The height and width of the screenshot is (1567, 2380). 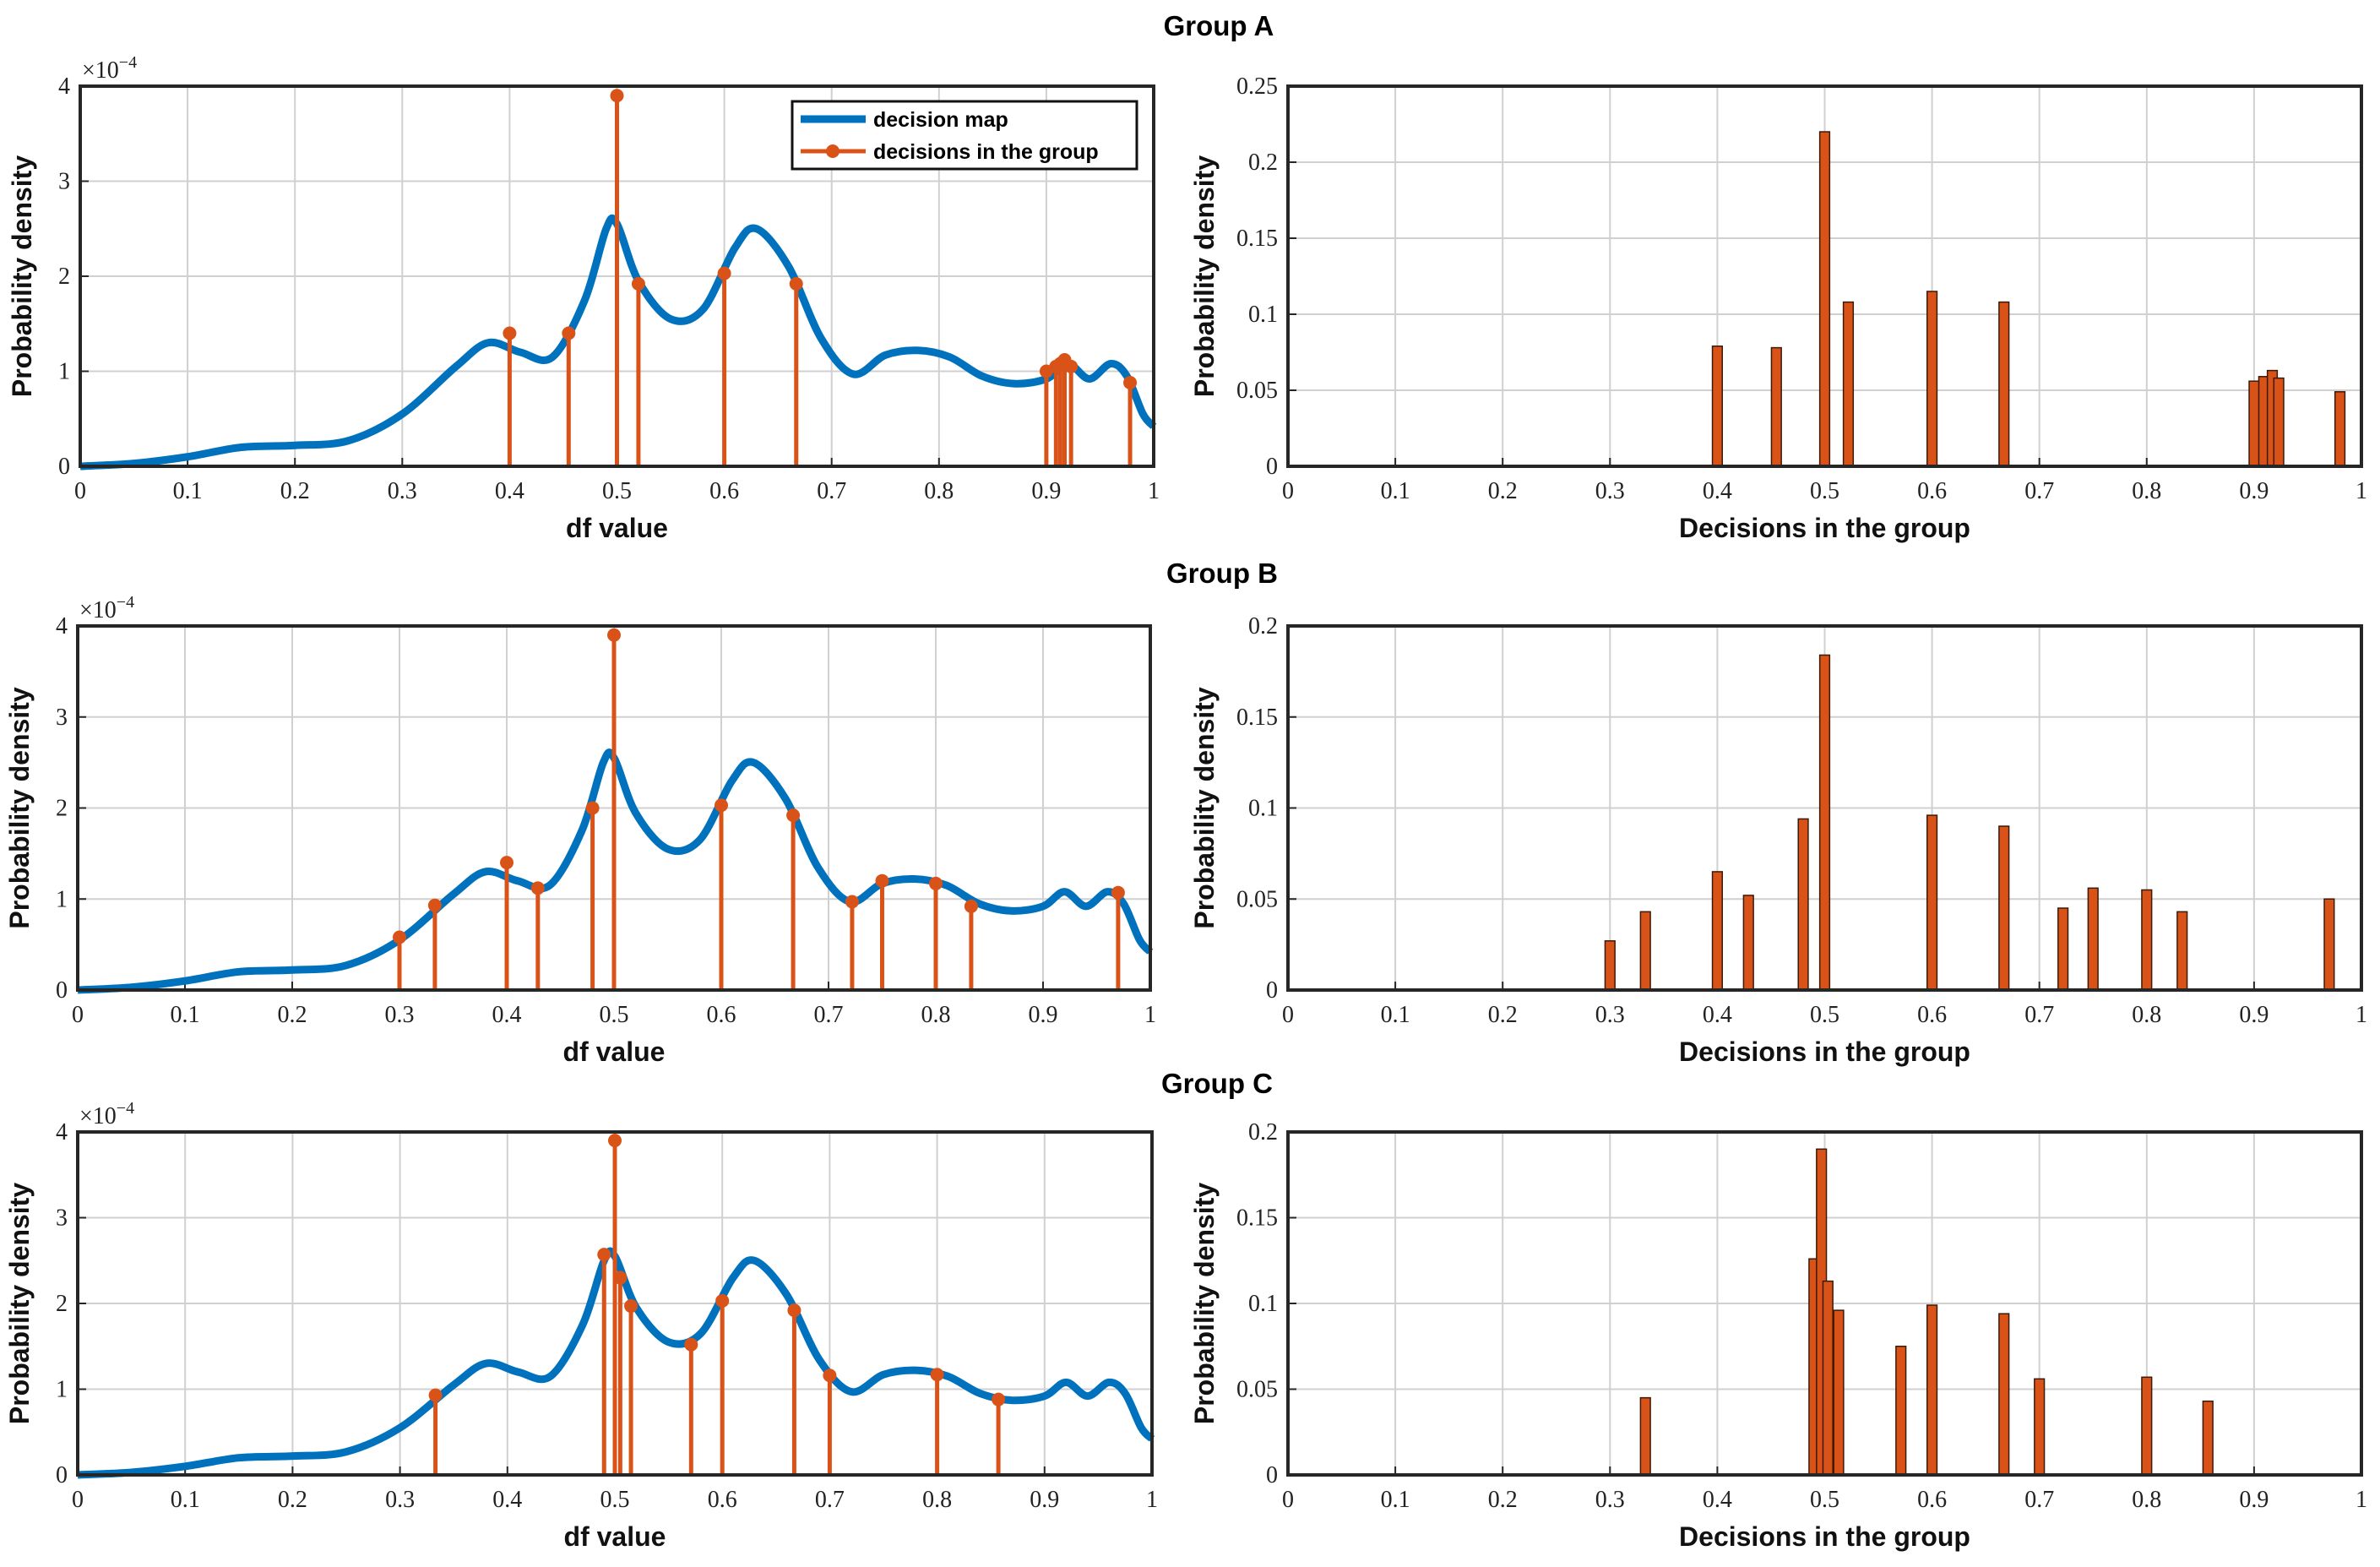 I want to click on group-c-title: Group C, so click(x=1217, y=1083).